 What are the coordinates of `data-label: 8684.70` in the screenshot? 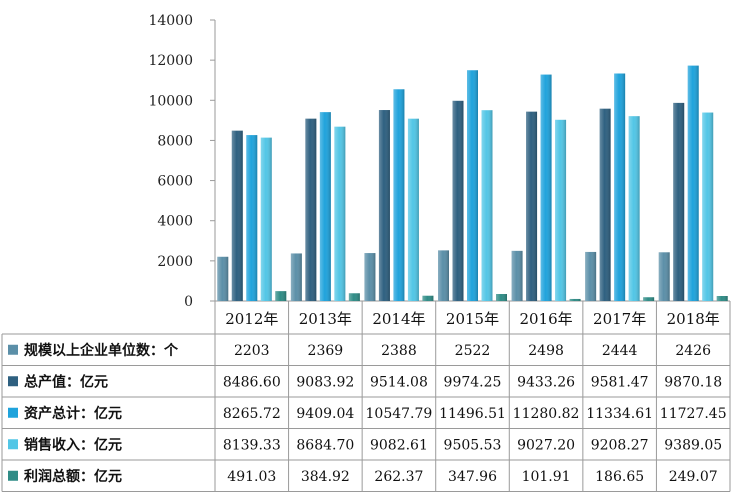 It's located at (325, 445).